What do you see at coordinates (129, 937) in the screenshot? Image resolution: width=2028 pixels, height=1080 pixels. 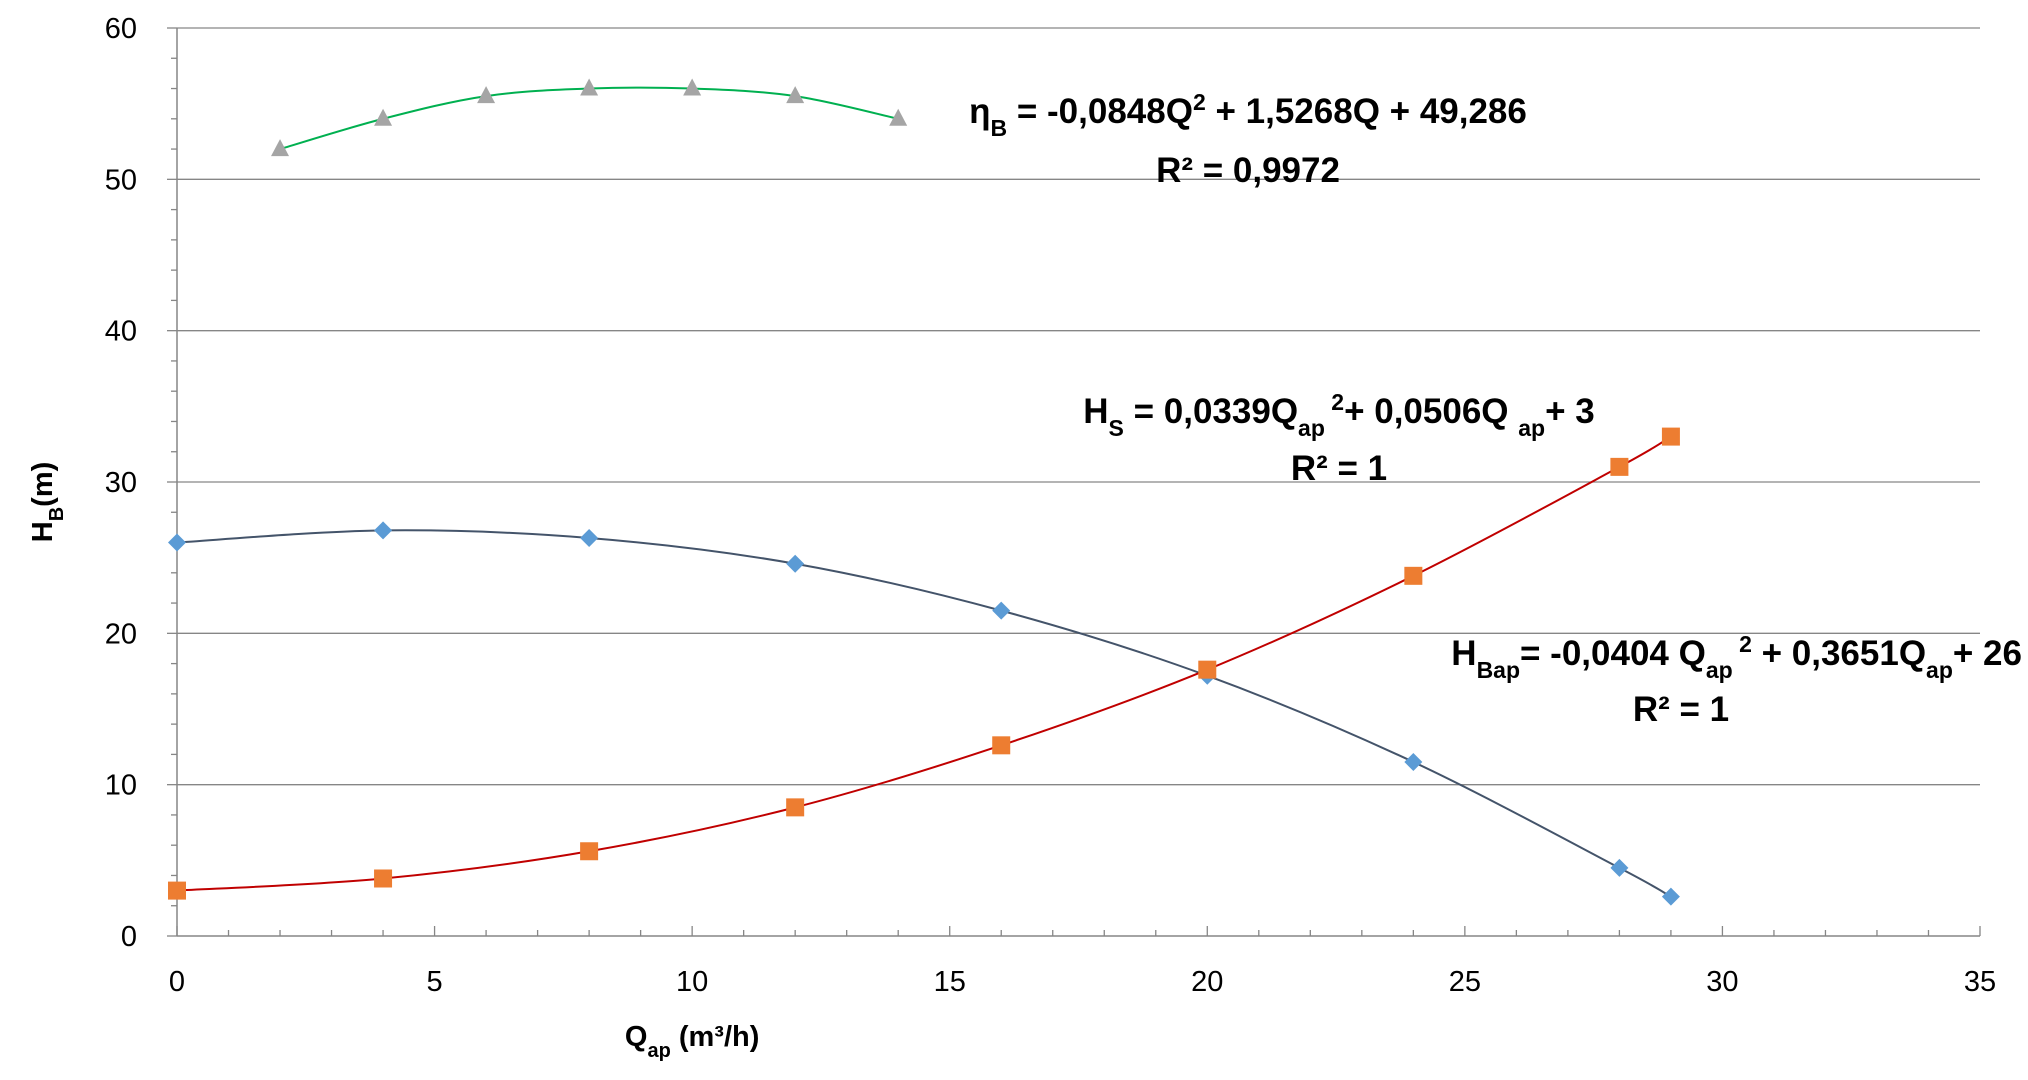 I see `y-tick-label: 0` at bounding box center [129, 937].